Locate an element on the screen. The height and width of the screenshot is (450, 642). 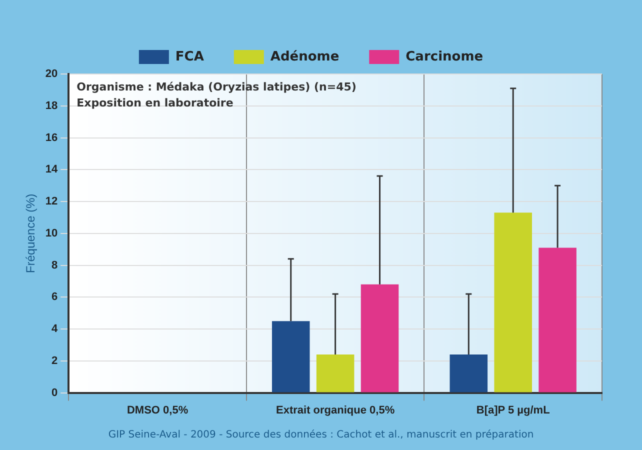
text: GIP Seine-Aval - 2009 - Source des données : Cachot et al., manuscrit en préparation is located at coordinates (321, 435).